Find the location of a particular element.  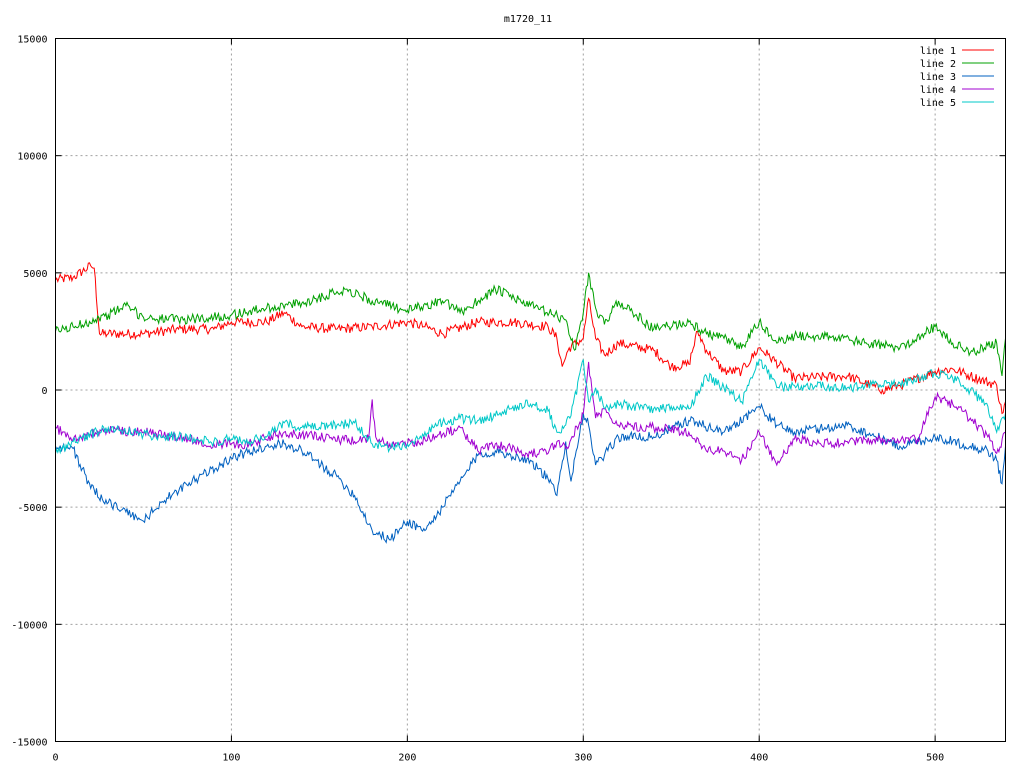

y-tick-label: 15000 is located at coordinates (32, 40).